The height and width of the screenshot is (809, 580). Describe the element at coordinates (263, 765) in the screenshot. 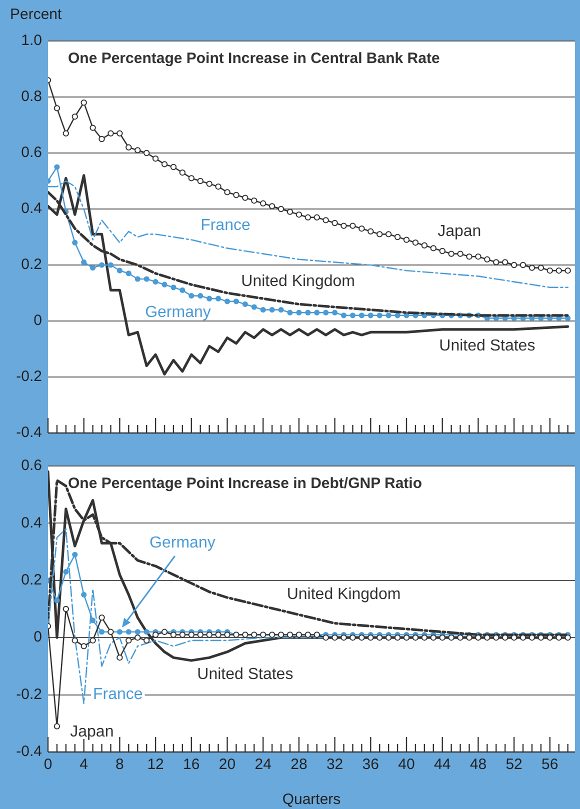

I see `x-tick-label: 24` at that location.